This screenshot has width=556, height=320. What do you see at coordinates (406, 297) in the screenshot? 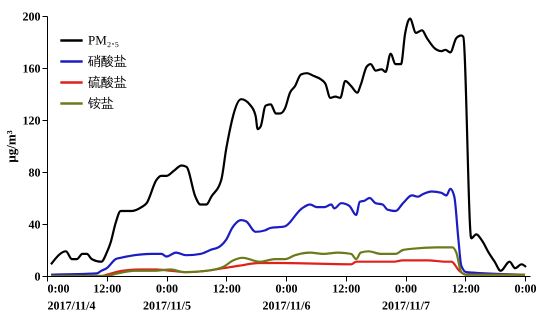
I see `x-tick-label: 0:00 2017/11/7` at bounding box center [406, 297].